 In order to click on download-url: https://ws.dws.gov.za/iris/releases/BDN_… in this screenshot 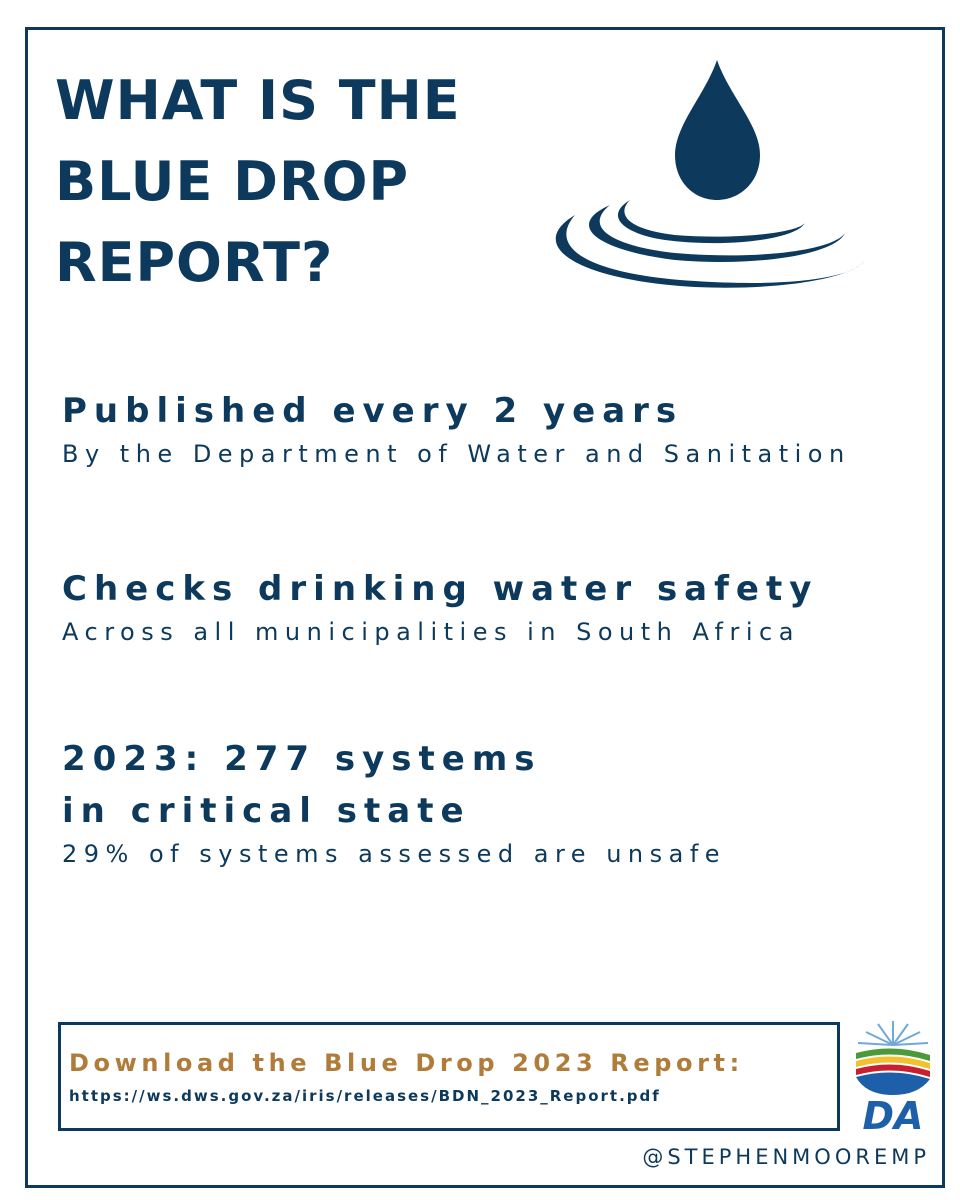, I will do `click(365, 1096)`.